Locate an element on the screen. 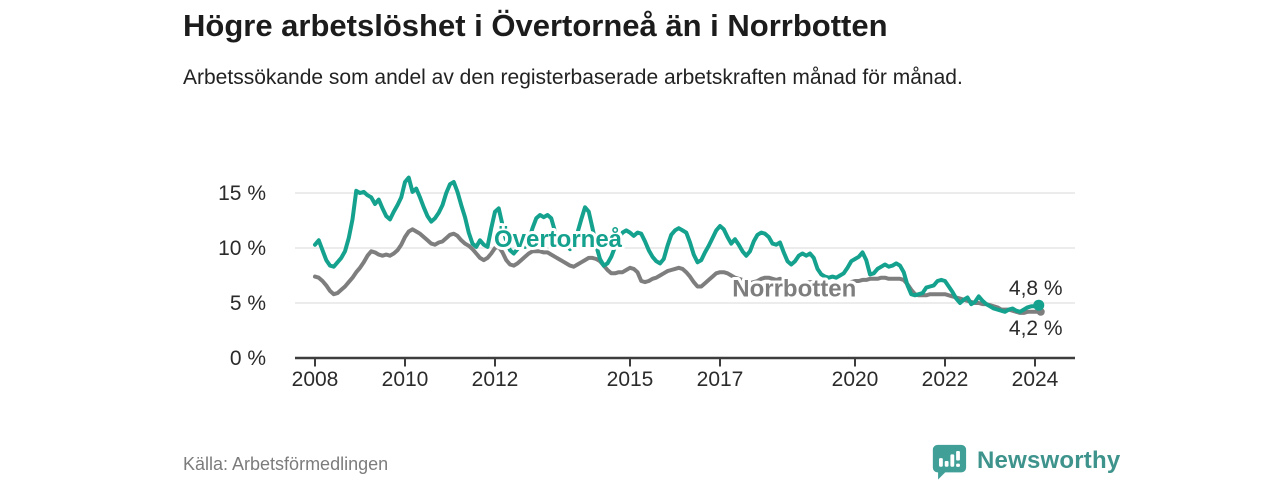  x-tick-label: 2022 is located at coordinates (945, 379).